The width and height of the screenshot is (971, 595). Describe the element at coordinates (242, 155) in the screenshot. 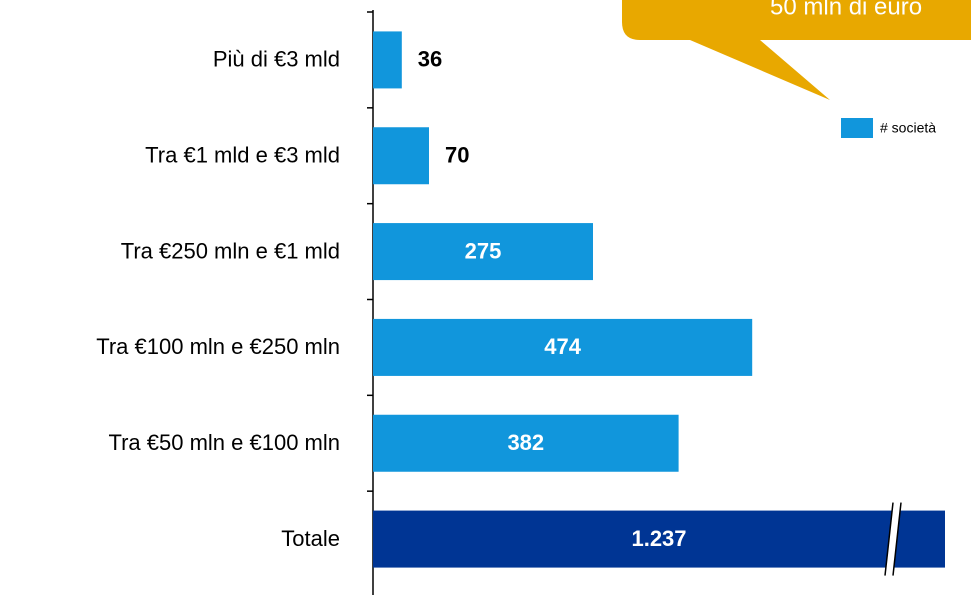

I see `category-label: Tra €1 mld e €3 mld` at that location.